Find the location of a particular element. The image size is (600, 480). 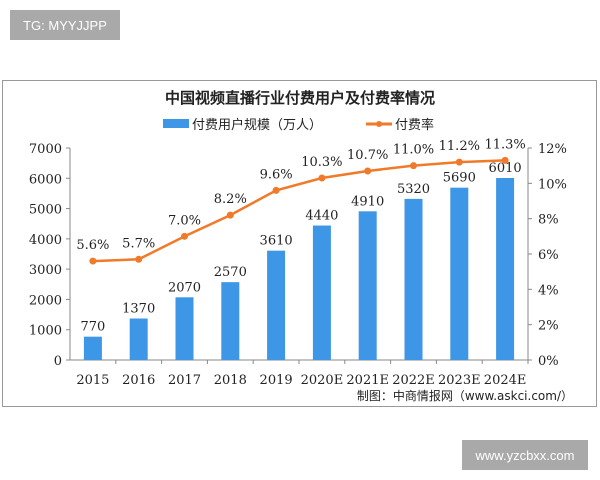

x-tick-label: 2023E is located at coordinates (459, 380).